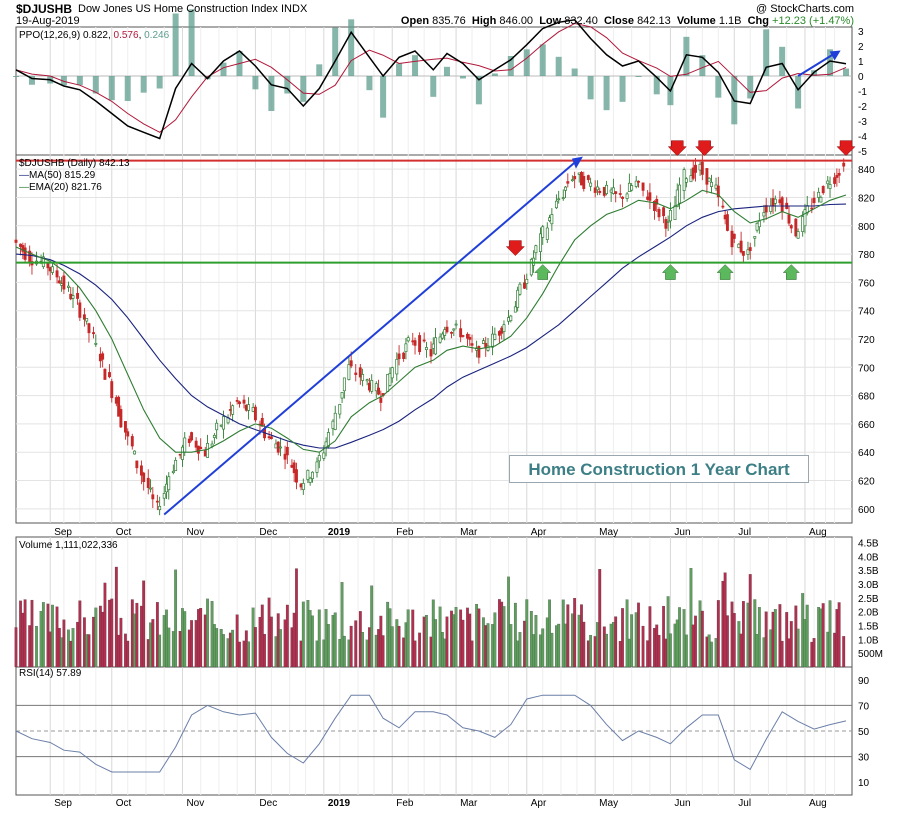 The height and width of the screenshot is (816, 900). Describe the element at coordinates (195, 532) in the screenshot. I see `x-axis-label-top: Nov` at that location.